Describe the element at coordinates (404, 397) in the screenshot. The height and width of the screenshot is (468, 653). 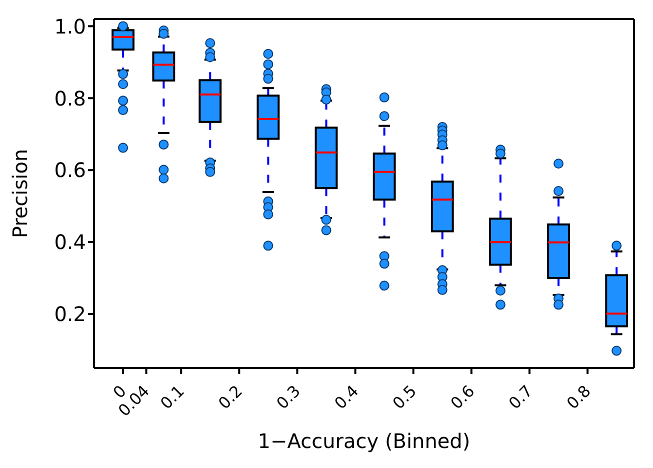
I see `x-tick-label: 0.5` at that location.